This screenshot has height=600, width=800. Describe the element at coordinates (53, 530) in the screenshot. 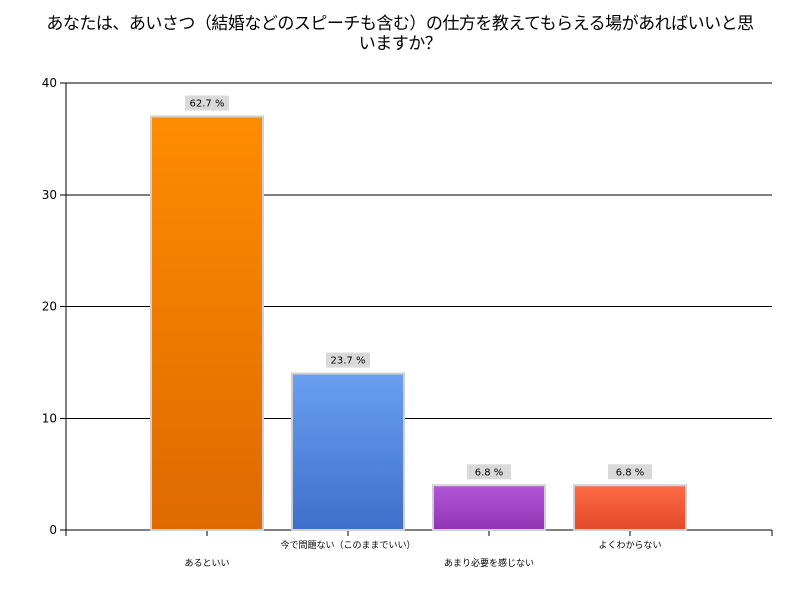

I see `y-tick-label-0: 0` at that location.